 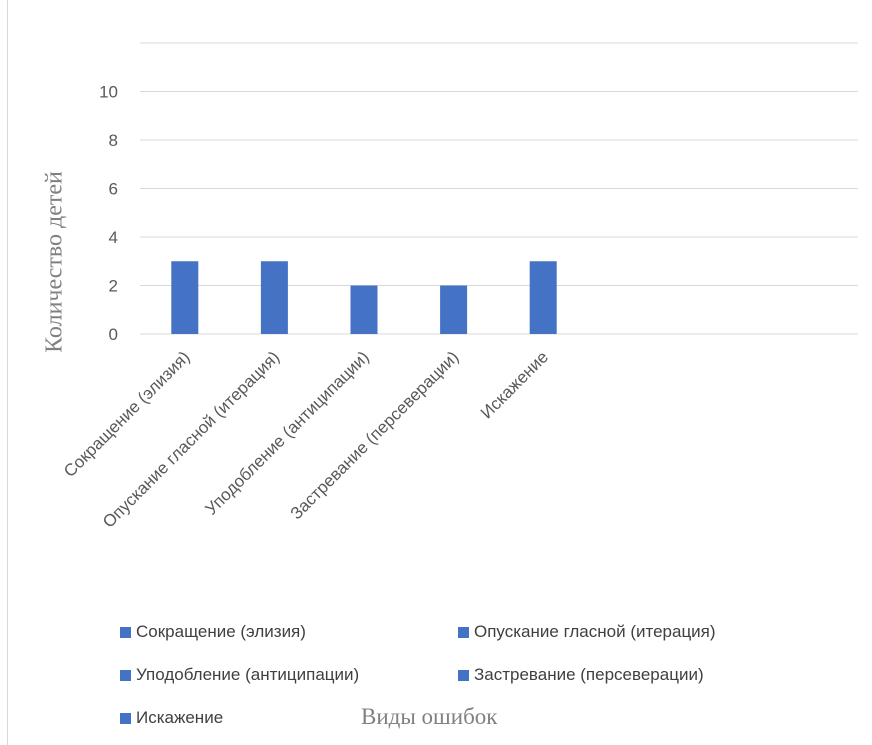 I want to click on legend-label-1: Сокращение (элизия), so click(x=221, y=631).